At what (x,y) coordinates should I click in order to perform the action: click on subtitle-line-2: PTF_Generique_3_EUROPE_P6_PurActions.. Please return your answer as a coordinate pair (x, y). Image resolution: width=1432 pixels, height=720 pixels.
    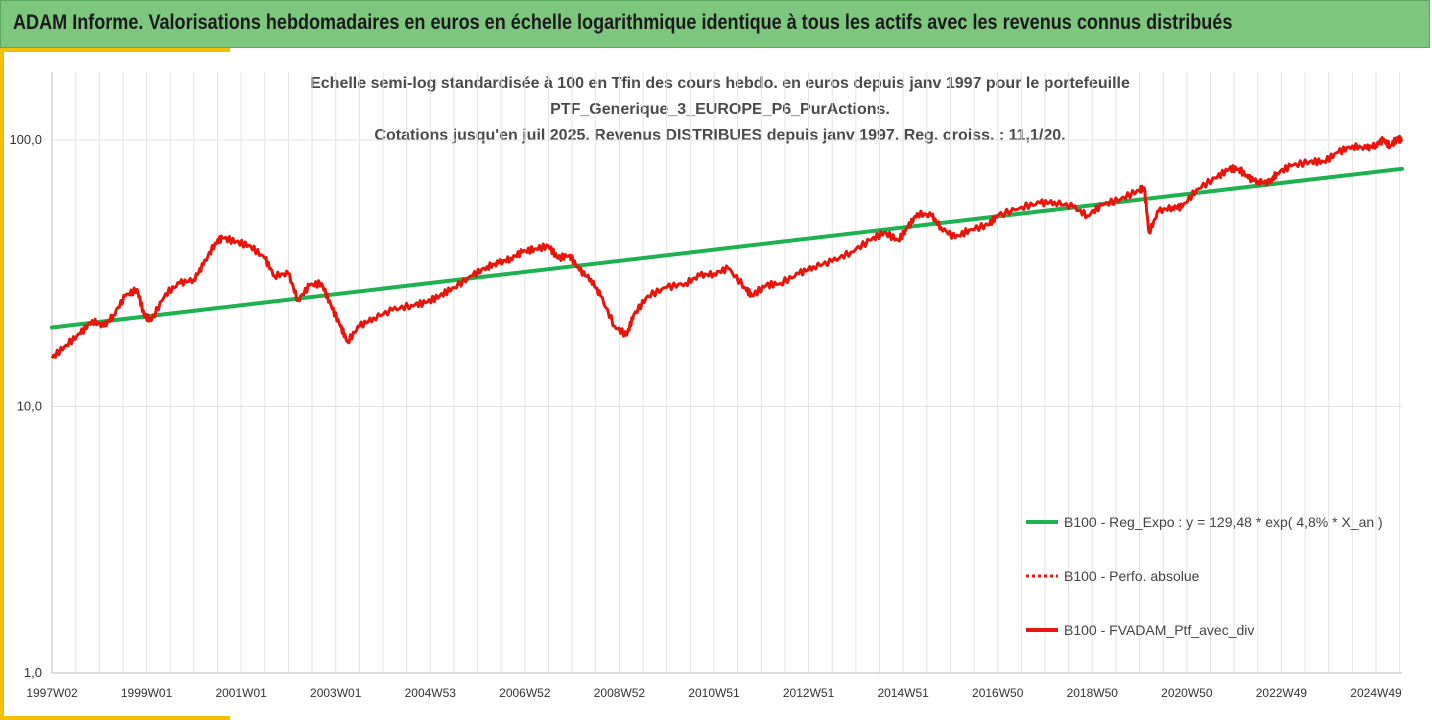
    Looking at the image, I should click on (720, 109).